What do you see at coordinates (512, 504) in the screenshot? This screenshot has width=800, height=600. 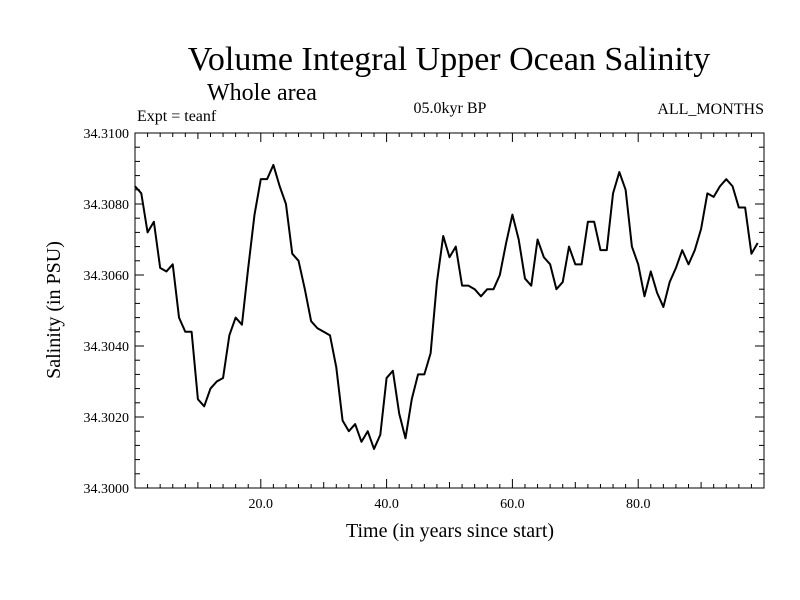 I see `x-tick-label: 60.0` at bounding box center [512, 504].